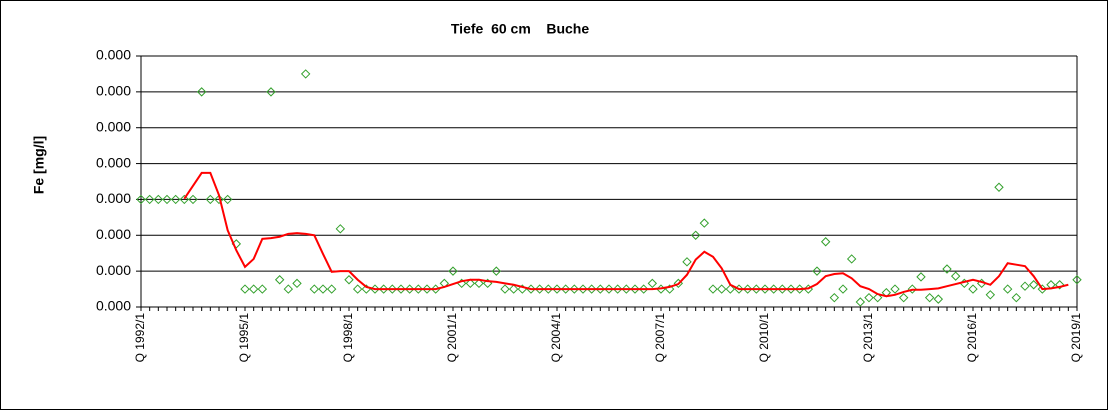 This screenshot has height=410, width=1108. What do you see at coordinates (1076, 338) in the screenshot?
I see `x-tick-label: Q 2019/1` at bounding box center [1076, 338].